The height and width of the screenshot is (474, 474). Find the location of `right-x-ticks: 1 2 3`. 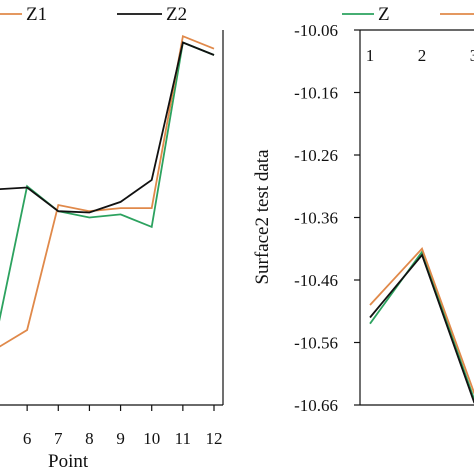

right-x-ticks: 1 2 3 is located at coordinates (420, 55).